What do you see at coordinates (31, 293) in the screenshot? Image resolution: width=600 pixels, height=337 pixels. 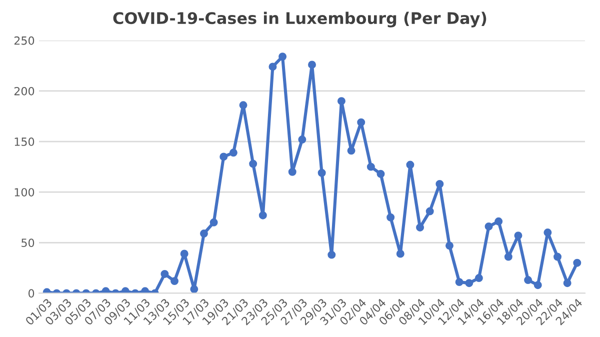 I see `y-tick-label: 0` at bounding box center [31, 293].